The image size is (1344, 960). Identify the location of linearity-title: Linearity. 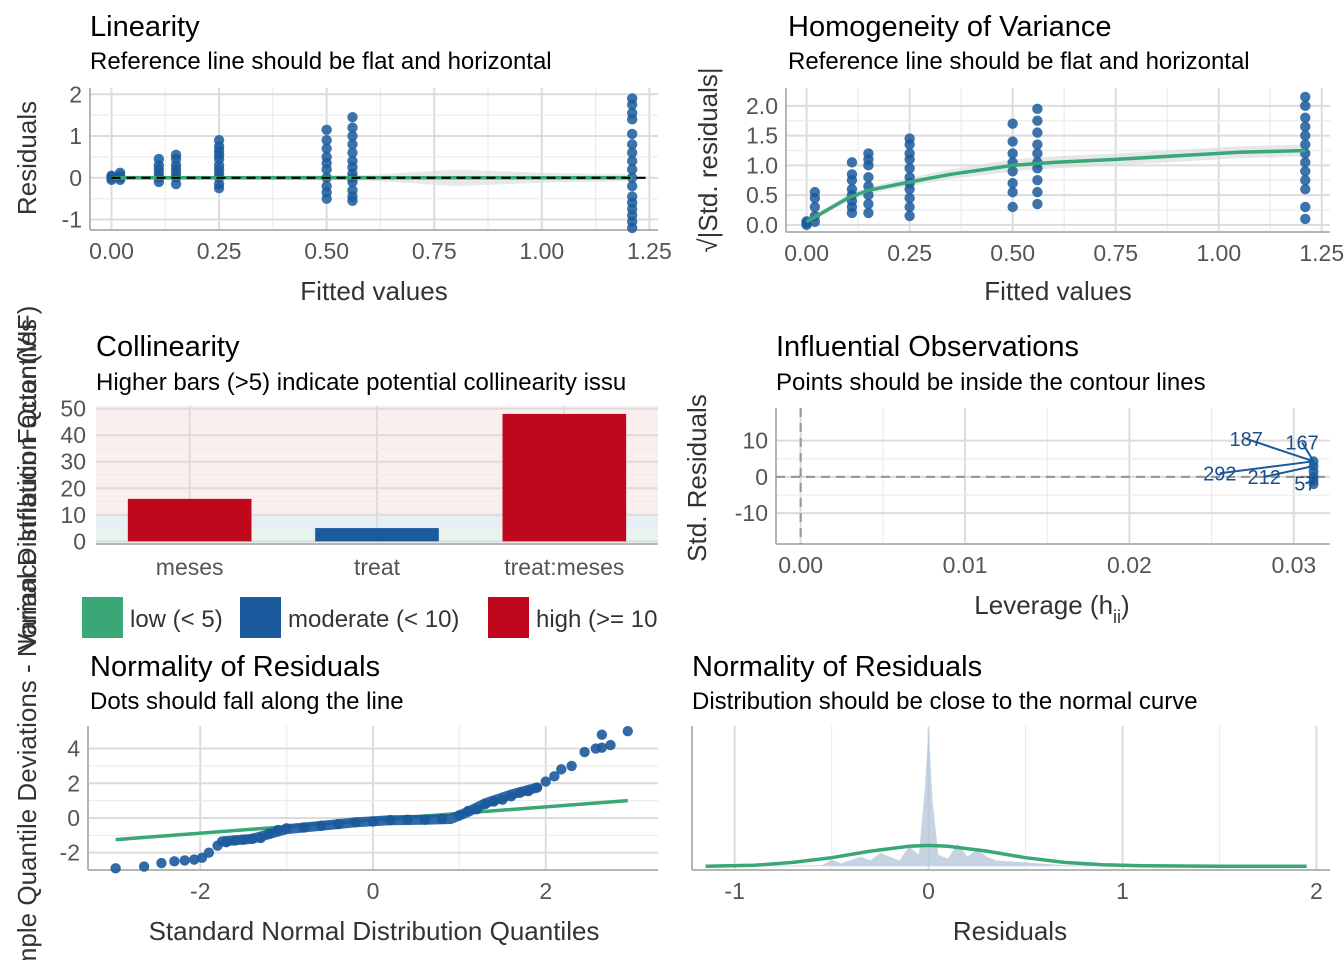
(145, 27).